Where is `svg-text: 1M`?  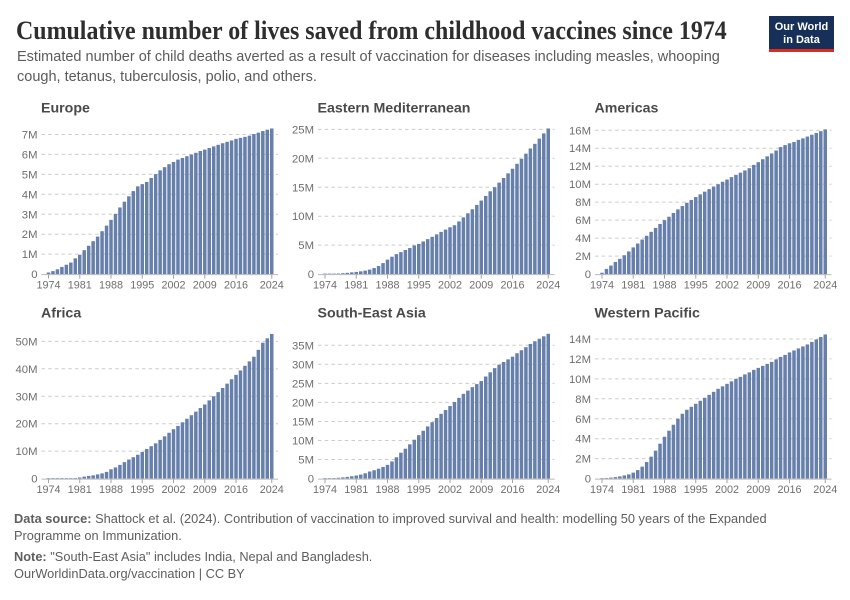 svg-text: 1M is located at coordinates (30, 255).